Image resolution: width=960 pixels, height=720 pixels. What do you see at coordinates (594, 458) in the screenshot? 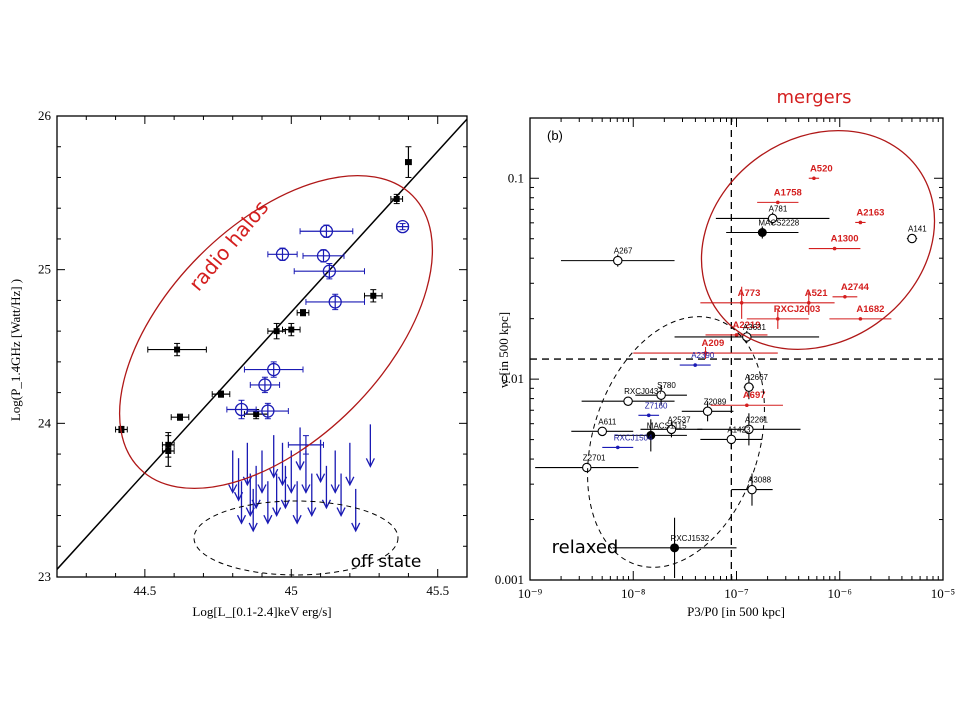
I see `cluster-label: Z2701` at bounding box center [594, 458].